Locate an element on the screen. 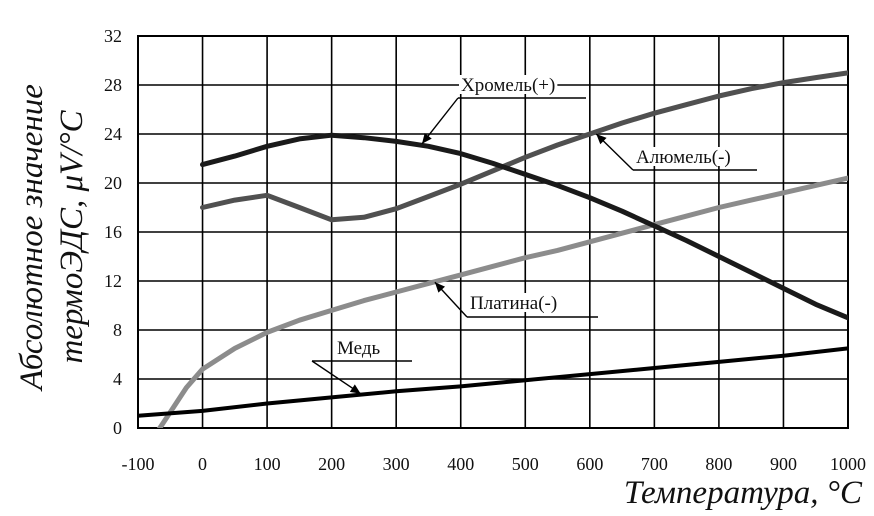 This screenshot has width=874, height=516. series-label: Медь is located at coordinates (358, 348).